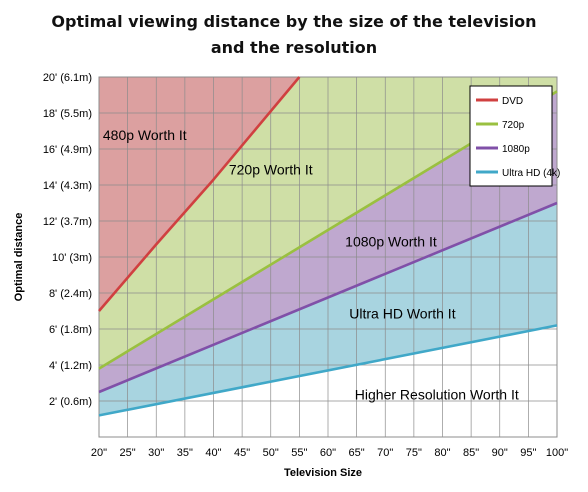 This screenshot has height=492, width=588. What do you see at coordinates (414, 453) in the screenshot?
I see `x-tick-label: 75"` at bounding box center [414, 453].